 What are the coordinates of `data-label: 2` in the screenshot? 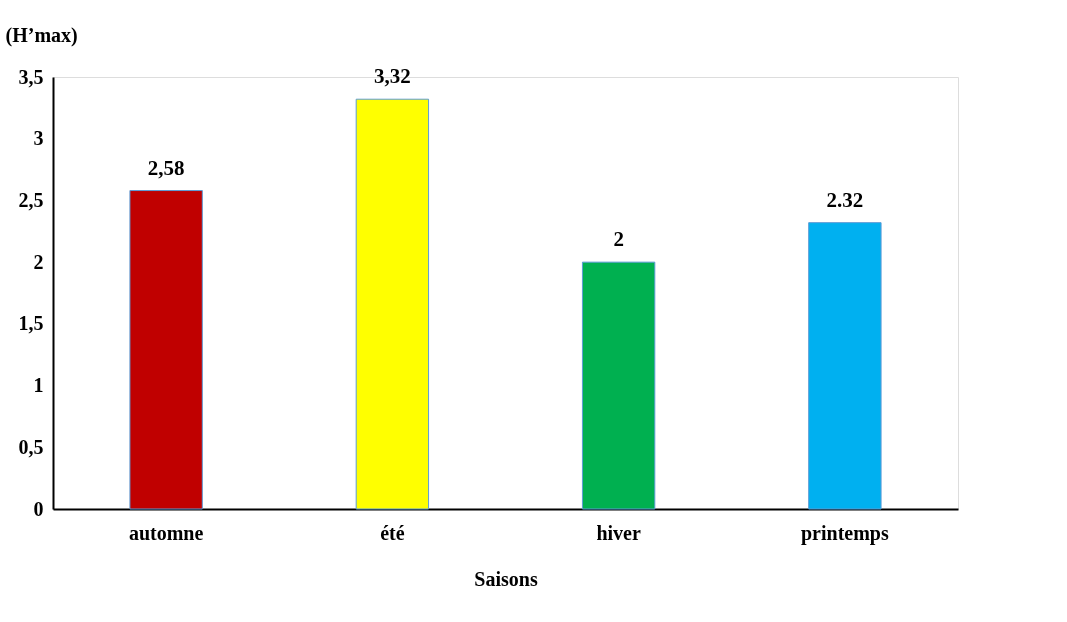 It's located at (618, 239).